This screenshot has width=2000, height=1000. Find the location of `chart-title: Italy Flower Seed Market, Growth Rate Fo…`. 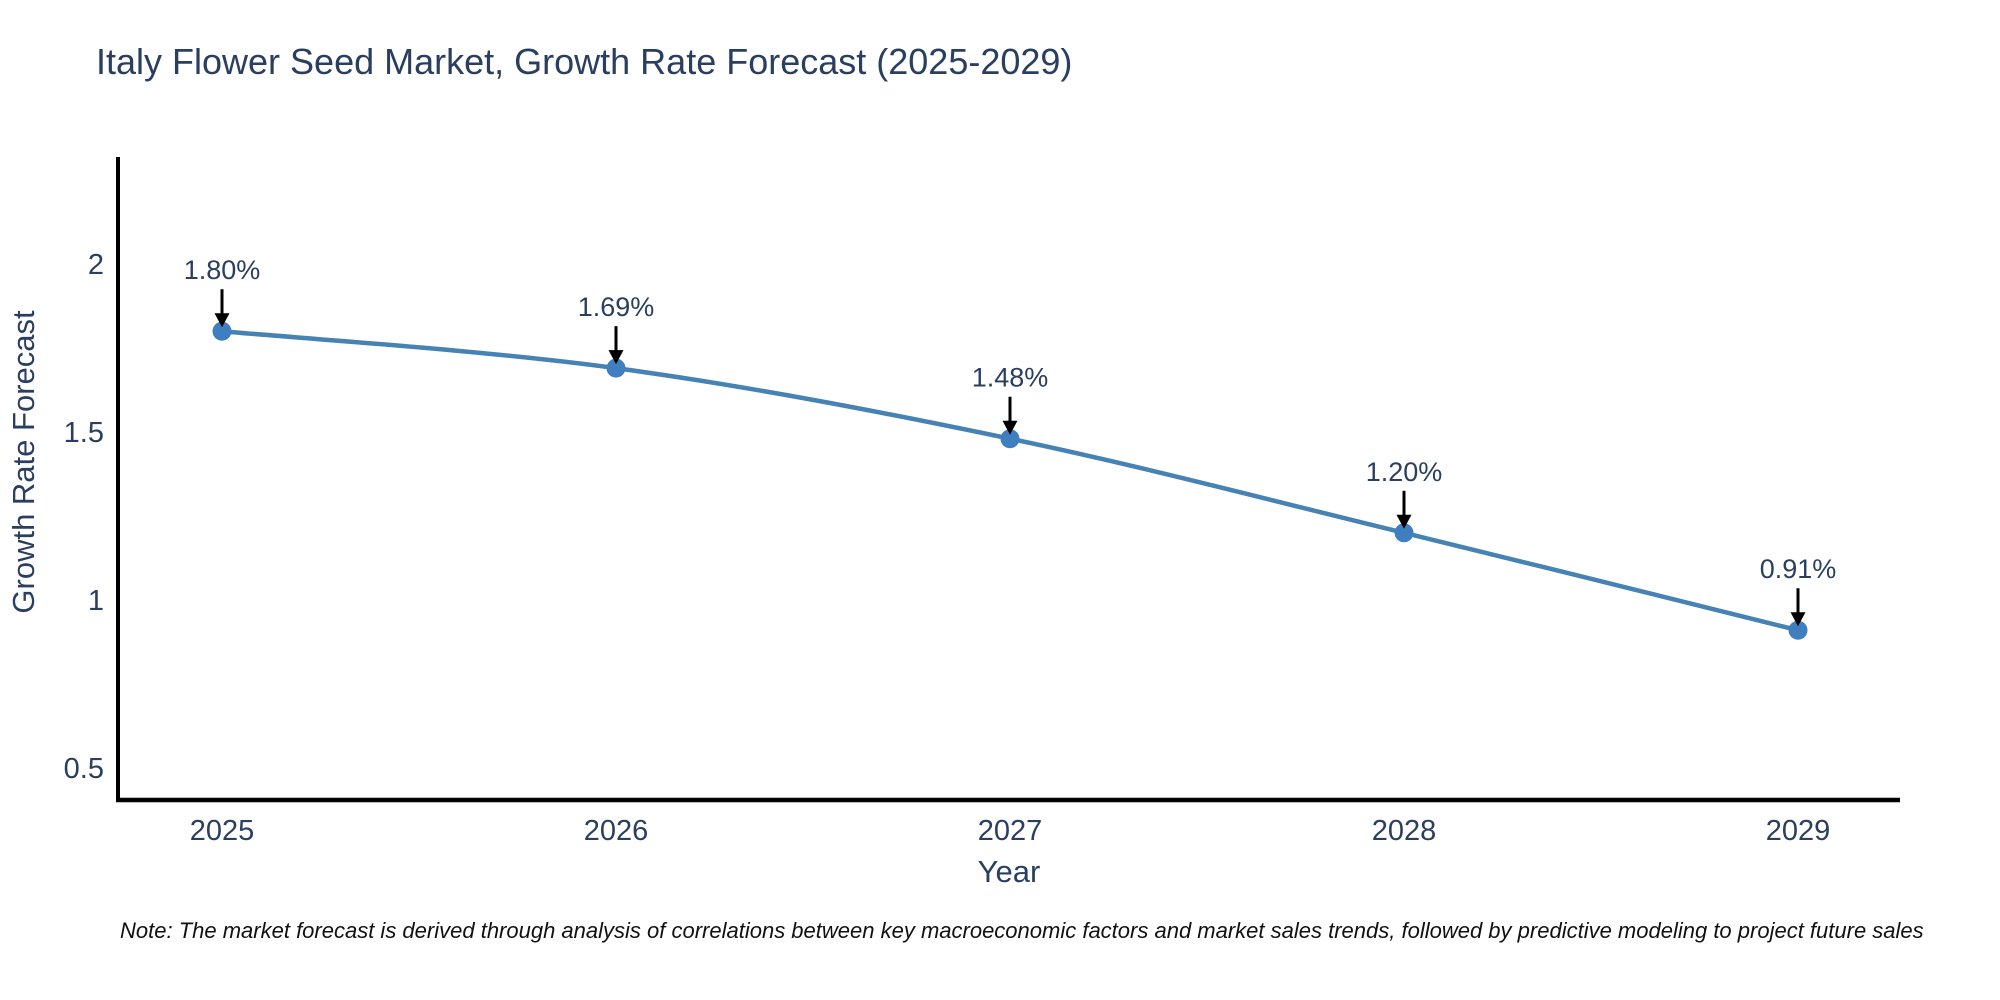

chart-title: Italy Flower Seed Market, Growth Rate Fo… is located at coordinates (584, 61).